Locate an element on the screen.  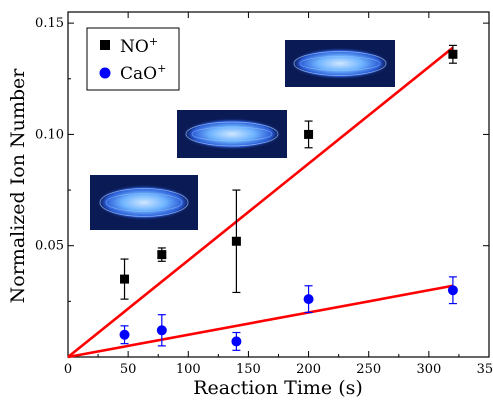
x-tick-label: 350 is located at coordinates (485, 369).